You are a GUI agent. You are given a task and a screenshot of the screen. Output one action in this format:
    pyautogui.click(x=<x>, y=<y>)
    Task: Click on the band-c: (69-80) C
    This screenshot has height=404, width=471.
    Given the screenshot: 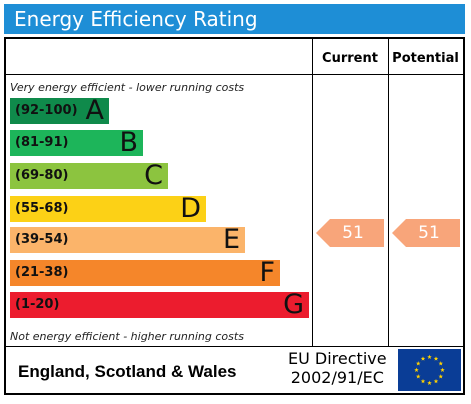 What is the action you would take?
    pyautogui.click(x=89, y=175)
    